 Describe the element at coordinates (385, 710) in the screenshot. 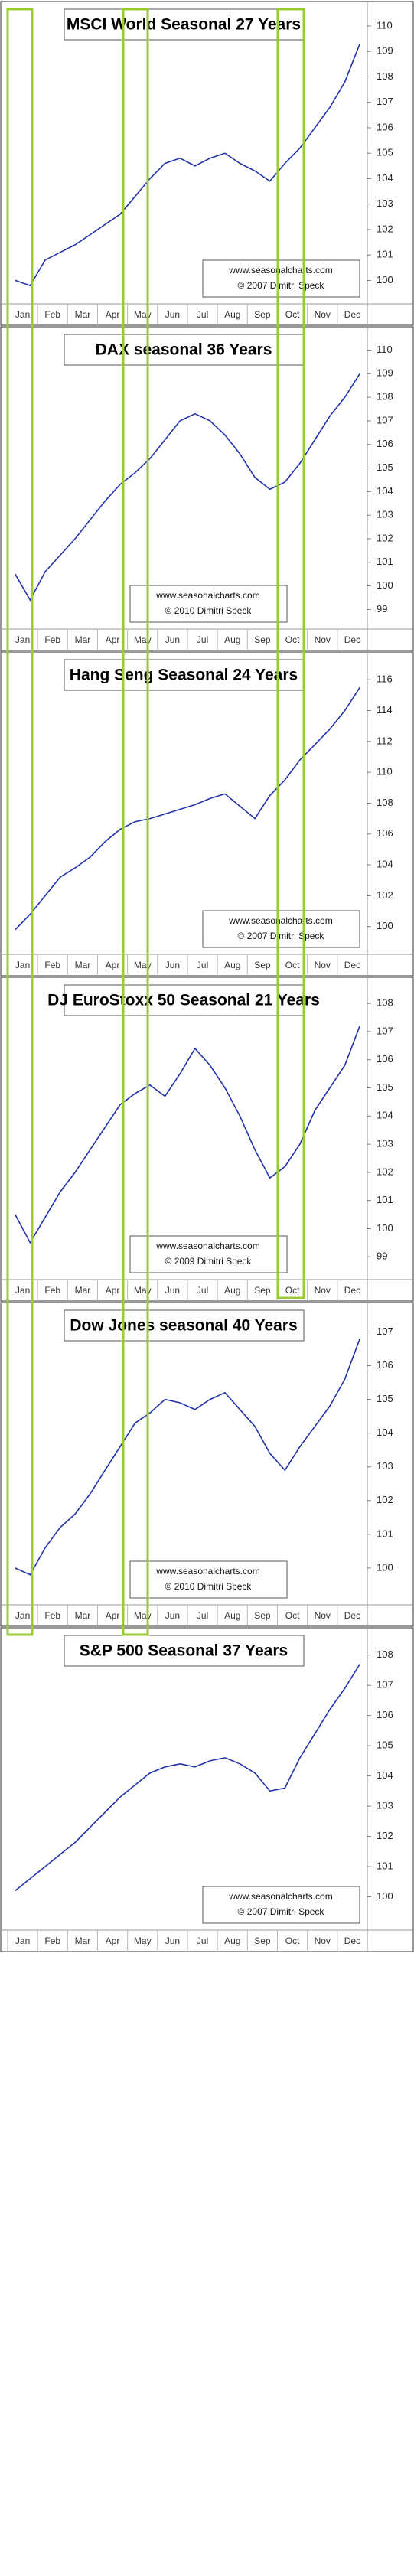

I see `y-tick-label: 114` at that location.